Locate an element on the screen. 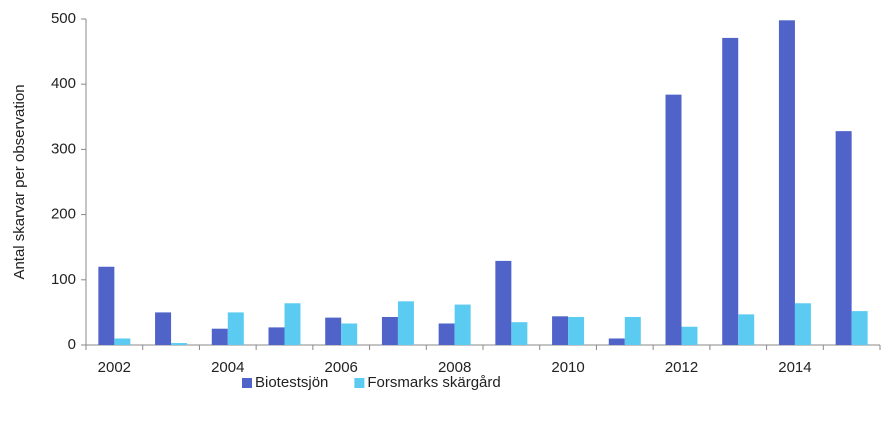 The image size is (882, 423). x-tick-label: 2006 is located at coordinates (341, 367).